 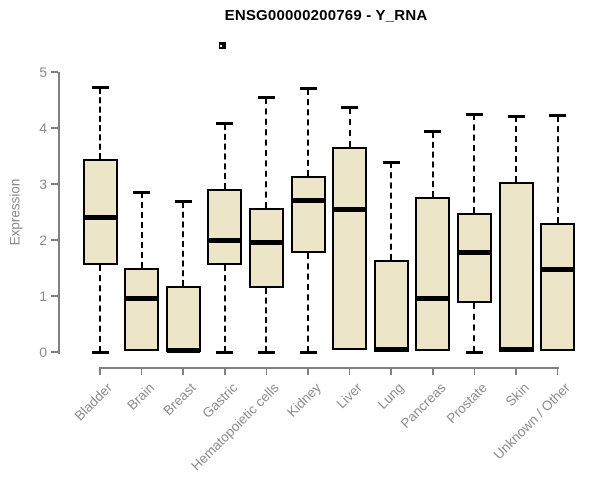 I want to click on x-axis-category-label: Gastric, so click(x=220, y=400).